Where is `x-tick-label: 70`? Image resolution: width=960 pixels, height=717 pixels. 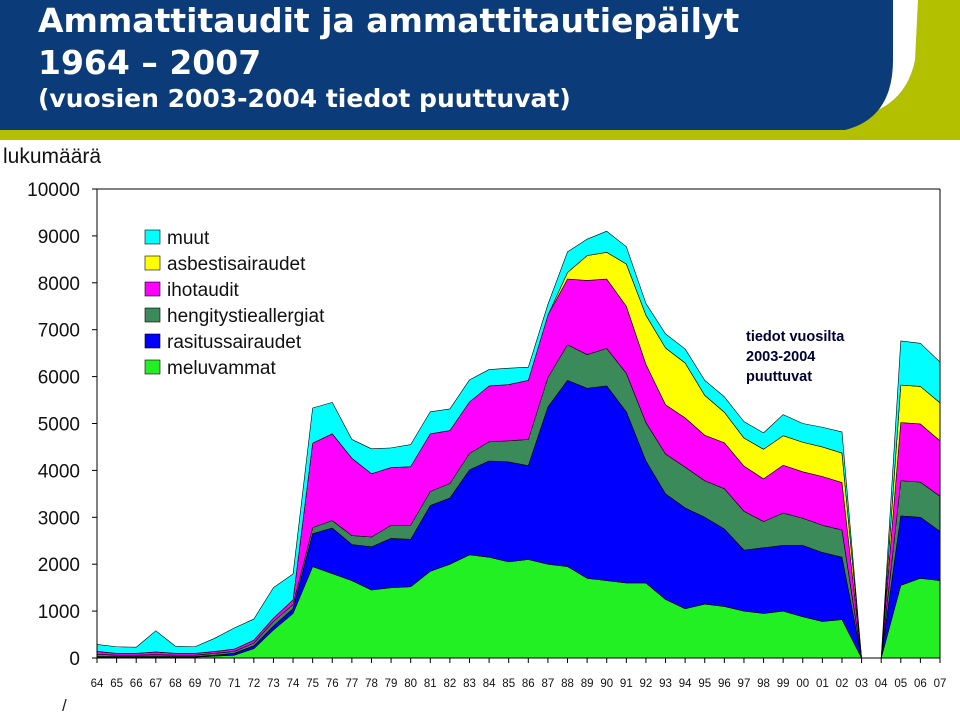 x-tick-label: 70 is located at coordinates (214, 684).